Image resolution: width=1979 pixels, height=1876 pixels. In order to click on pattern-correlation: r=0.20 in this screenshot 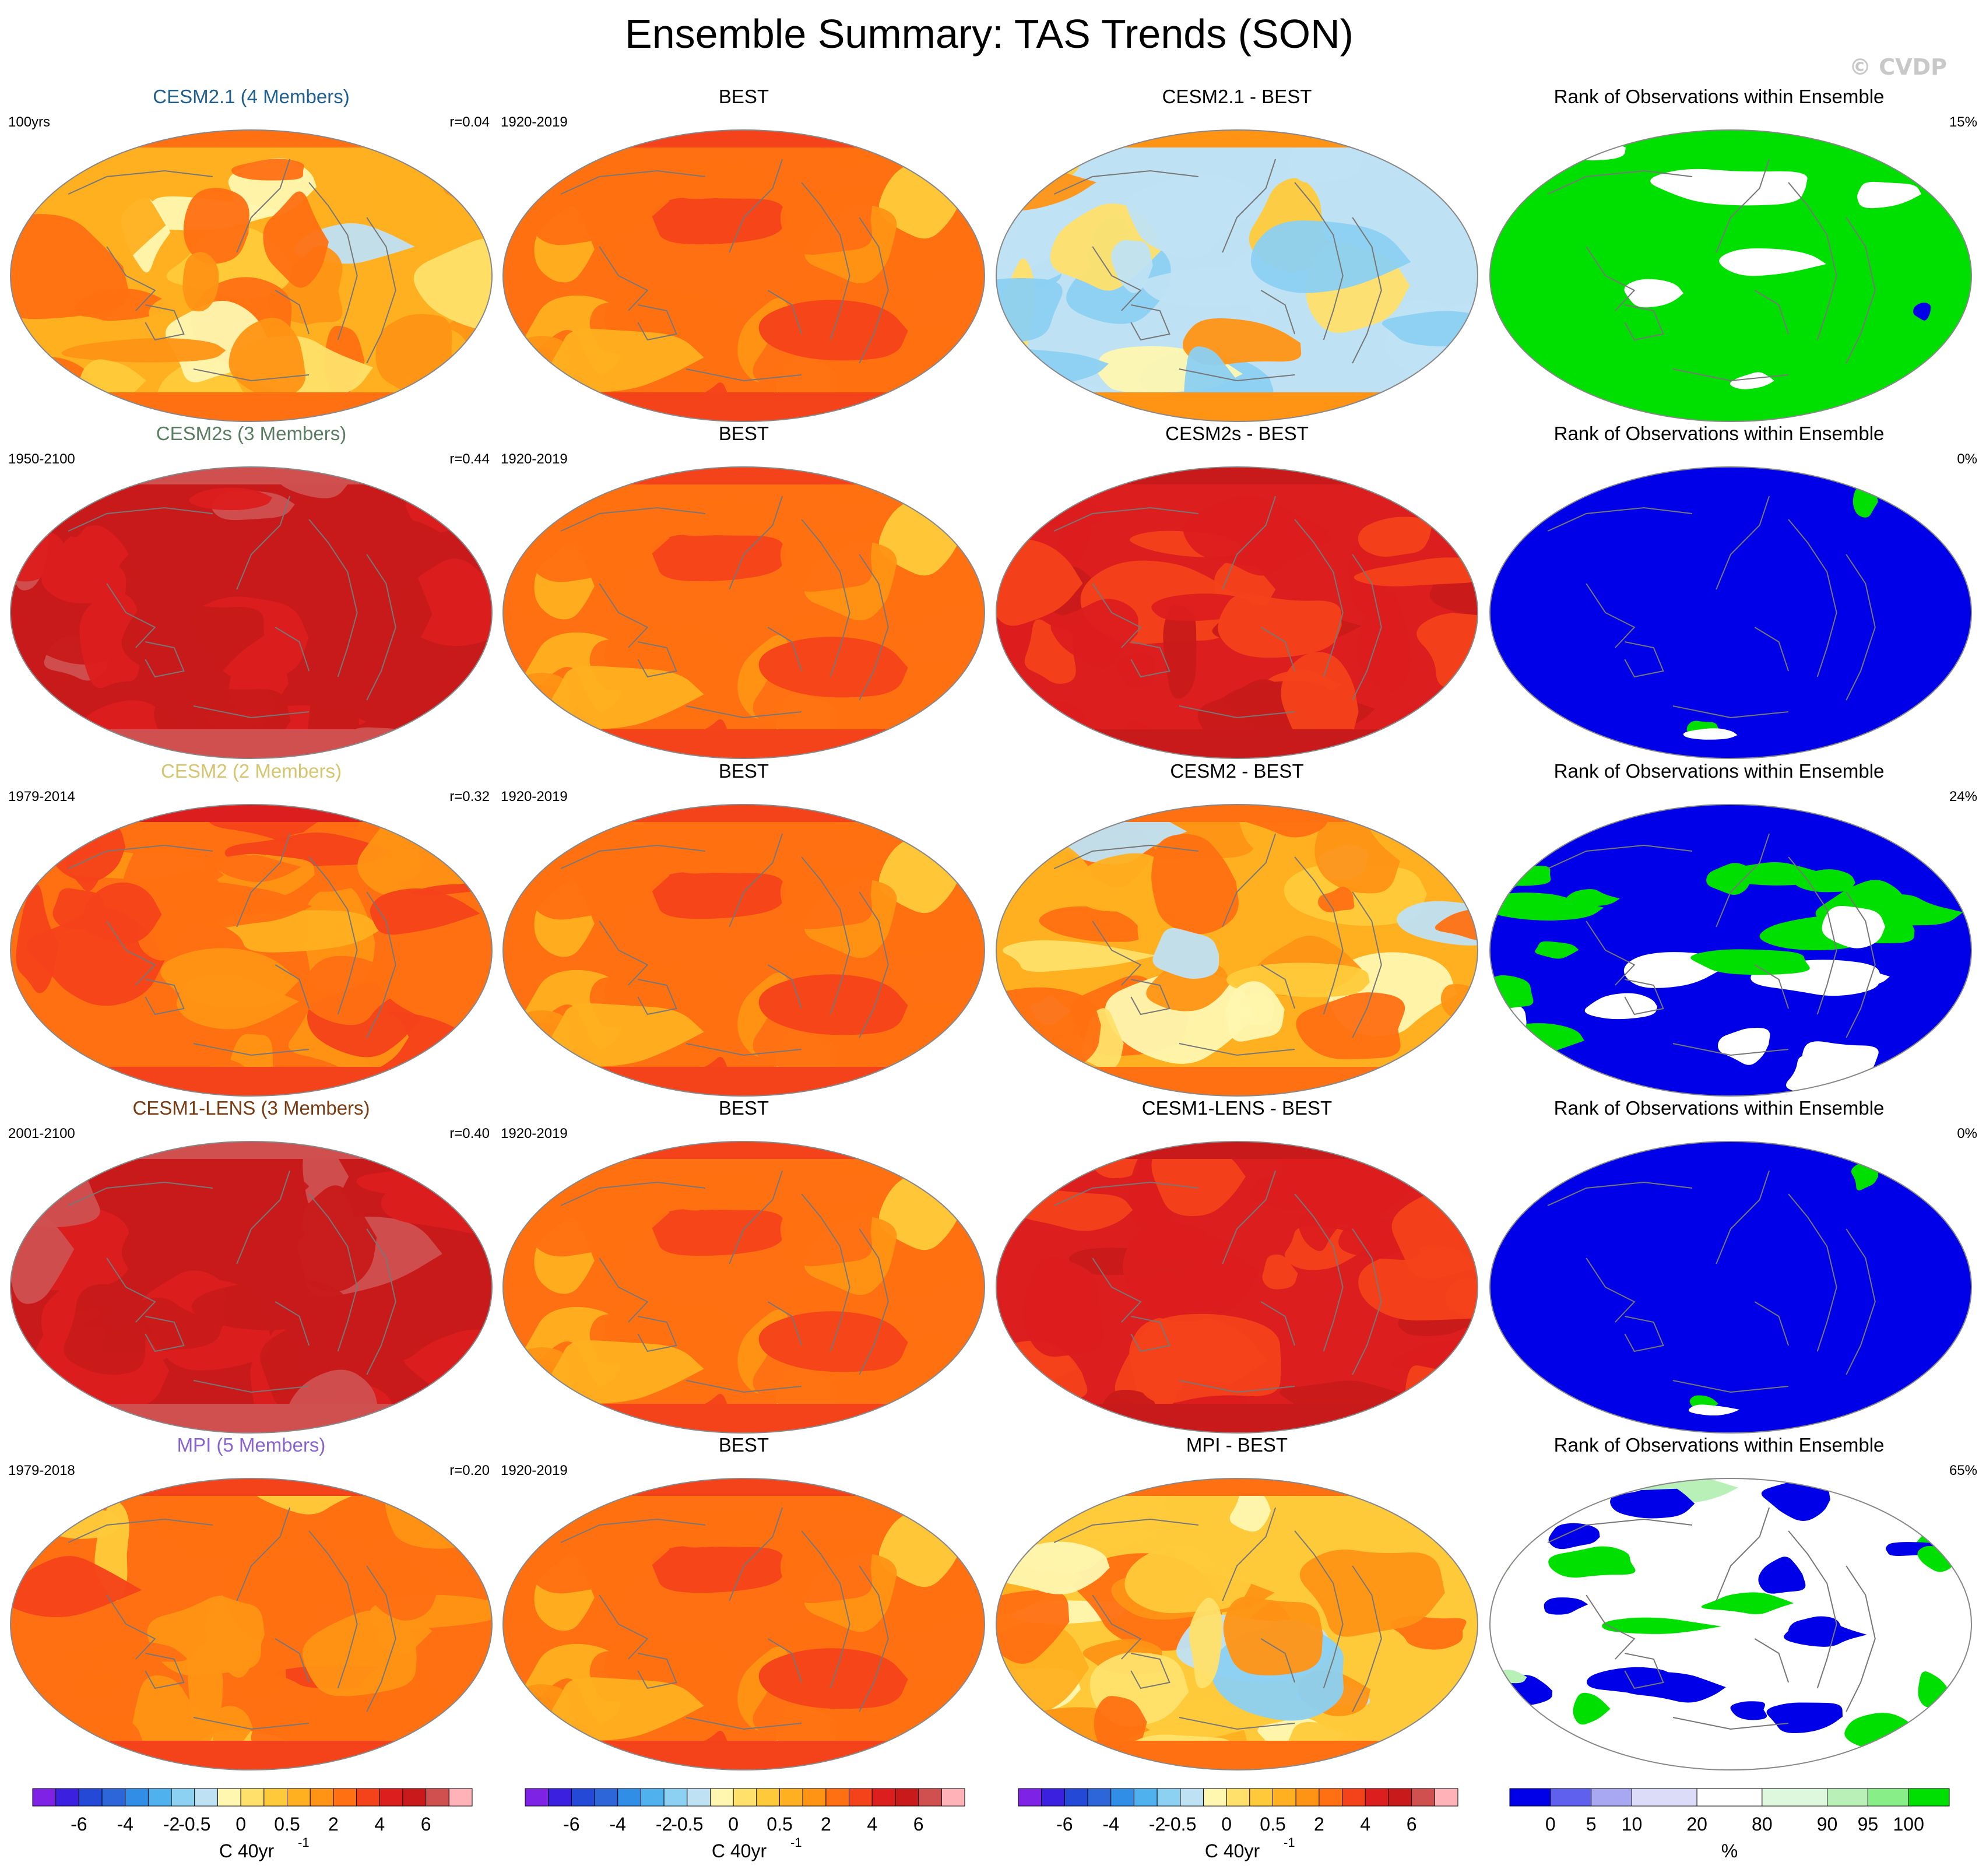, I will do `click(470, 1470)`.